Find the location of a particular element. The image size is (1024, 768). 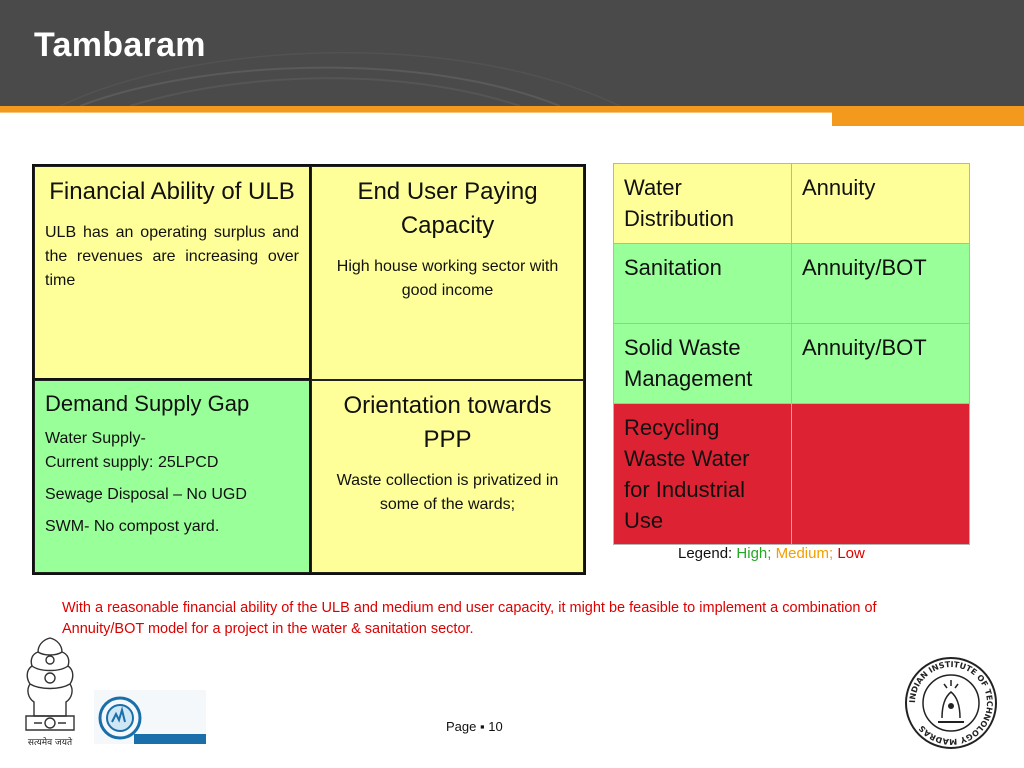

emblem-caption: सत्यमेव जयते is located at coordinates (50, 742).